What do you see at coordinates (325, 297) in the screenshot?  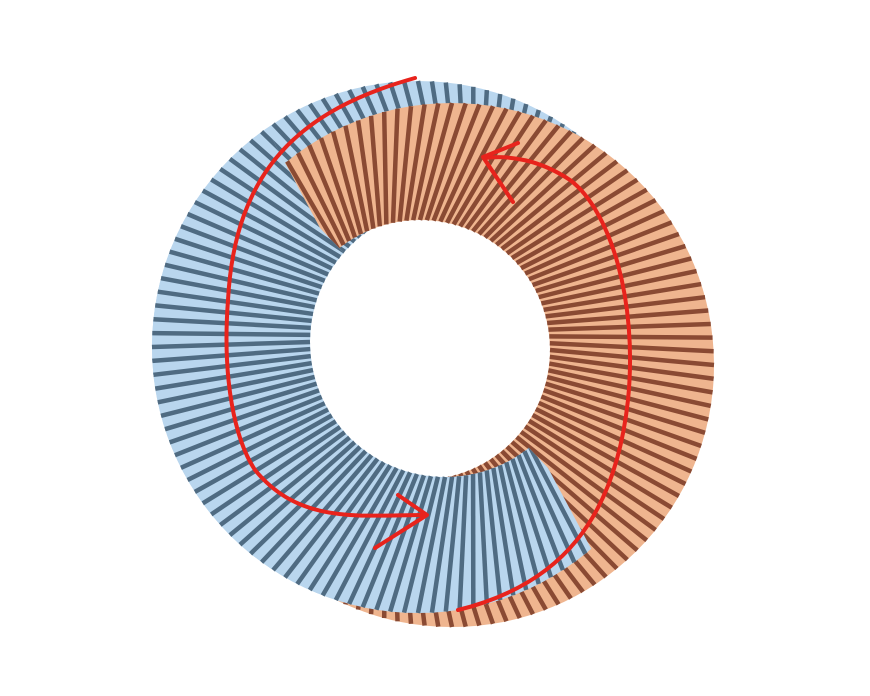 I see `blue-direction-arrow` at bounding box center [325, 297].